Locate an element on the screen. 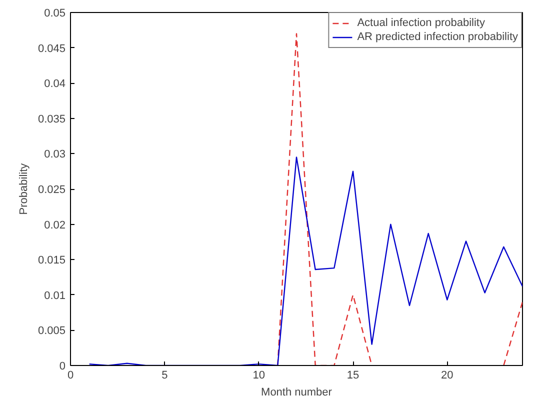  x-tick-label: 0 is located at coordinates (70, 376).